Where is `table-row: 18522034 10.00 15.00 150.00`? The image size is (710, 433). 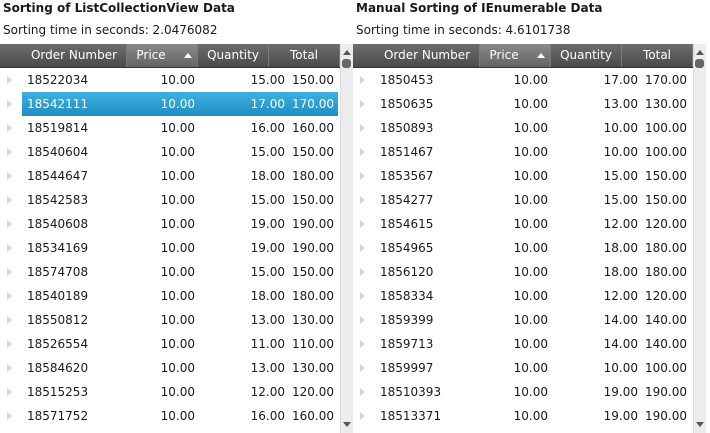
table-row: 18522034 10.00 15.00 150.00 is located at coordinates (170, 80).